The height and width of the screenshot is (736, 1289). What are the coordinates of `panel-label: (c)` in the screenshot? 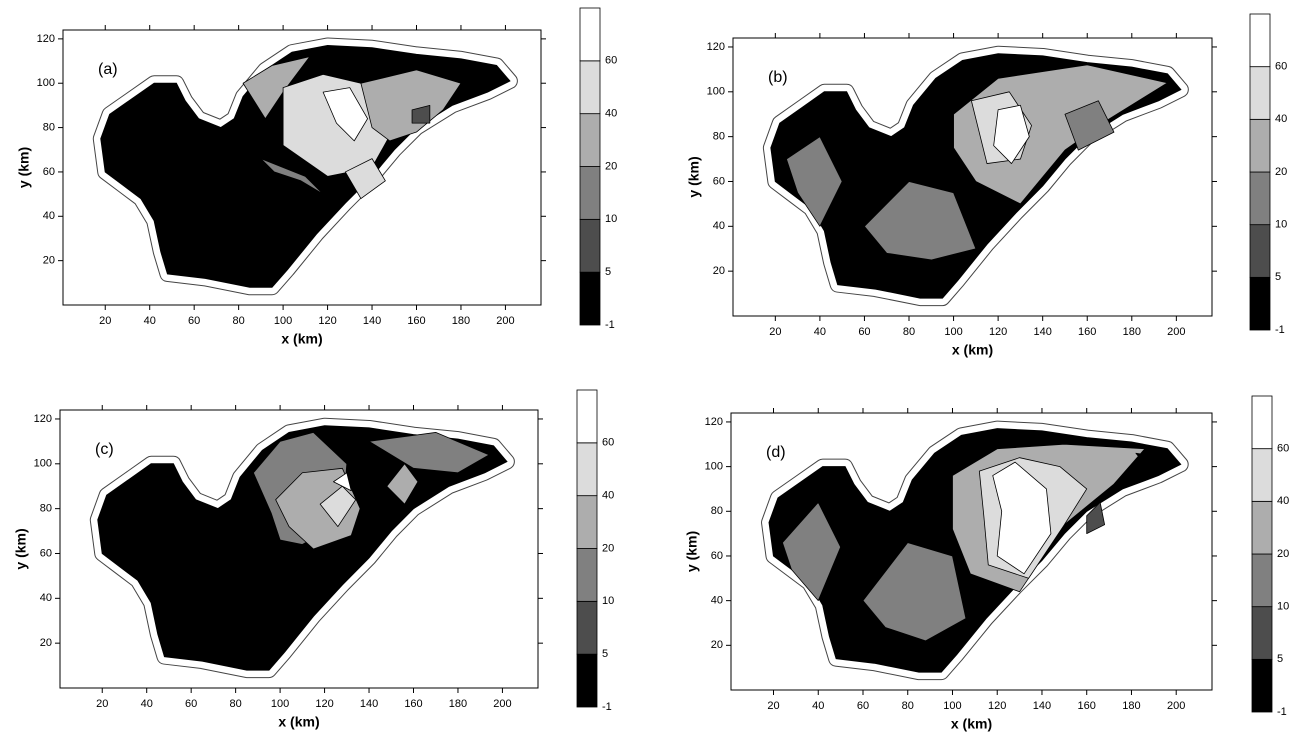 It's located at (104, 449).